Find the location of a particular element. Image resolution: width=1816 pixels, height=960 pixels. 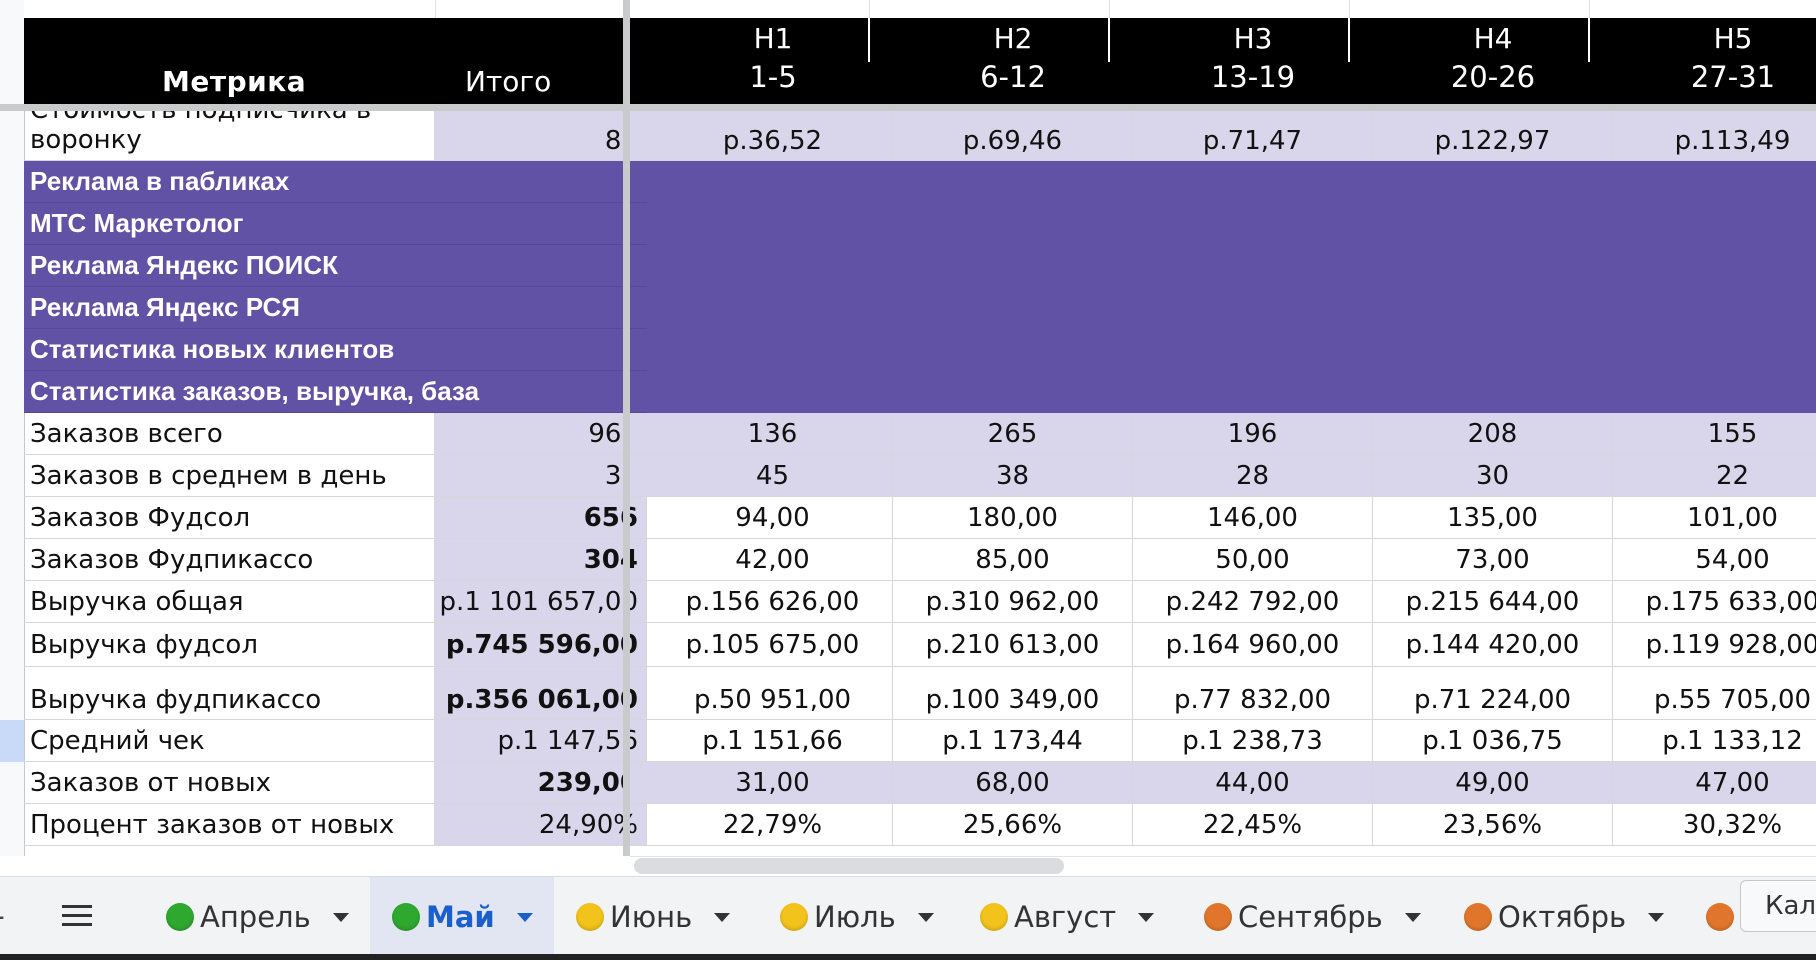

week-cell: 50,00 is located at coordinates (1253, 560).